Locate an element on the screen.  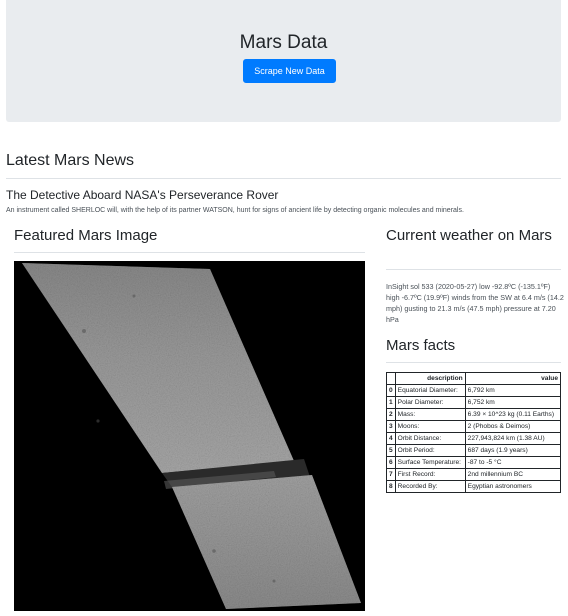
table-row: 1 Polar Diameter: 6,752 km is located at coordinates (474, 402).